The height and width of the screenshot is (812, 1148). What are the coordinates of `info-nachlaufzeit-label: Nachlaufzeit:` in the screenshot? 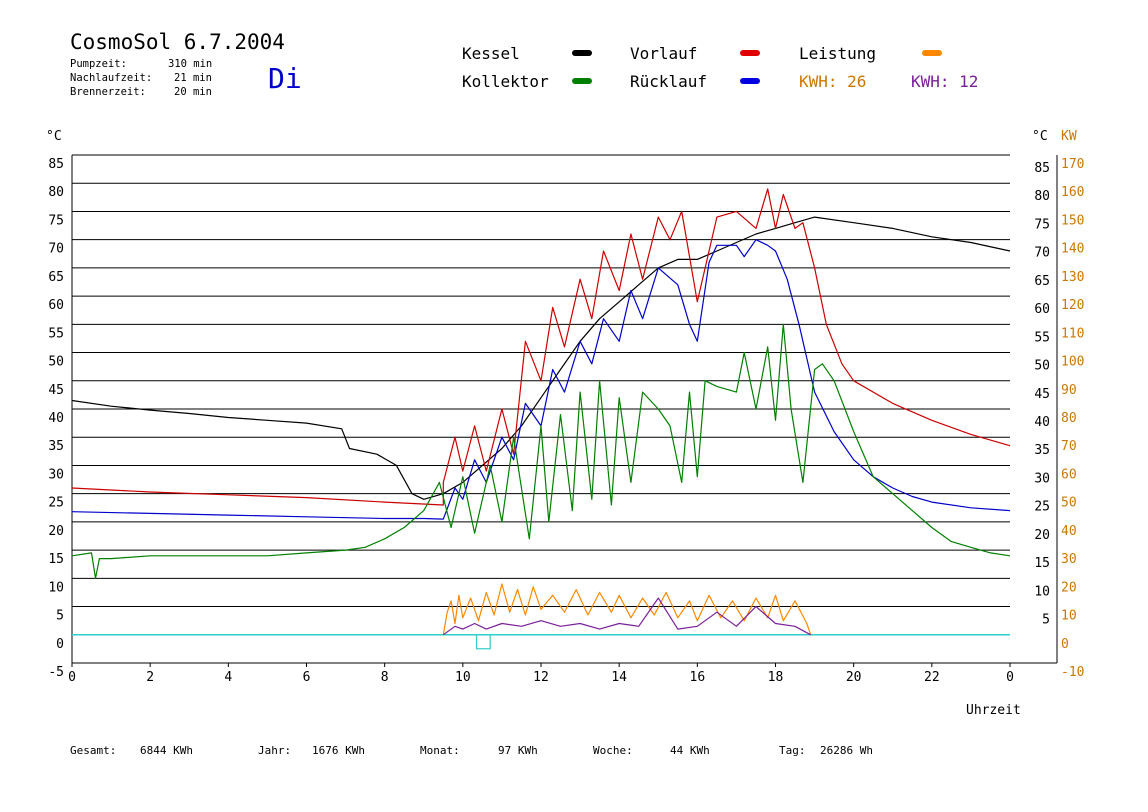 It's located at (111, 78).